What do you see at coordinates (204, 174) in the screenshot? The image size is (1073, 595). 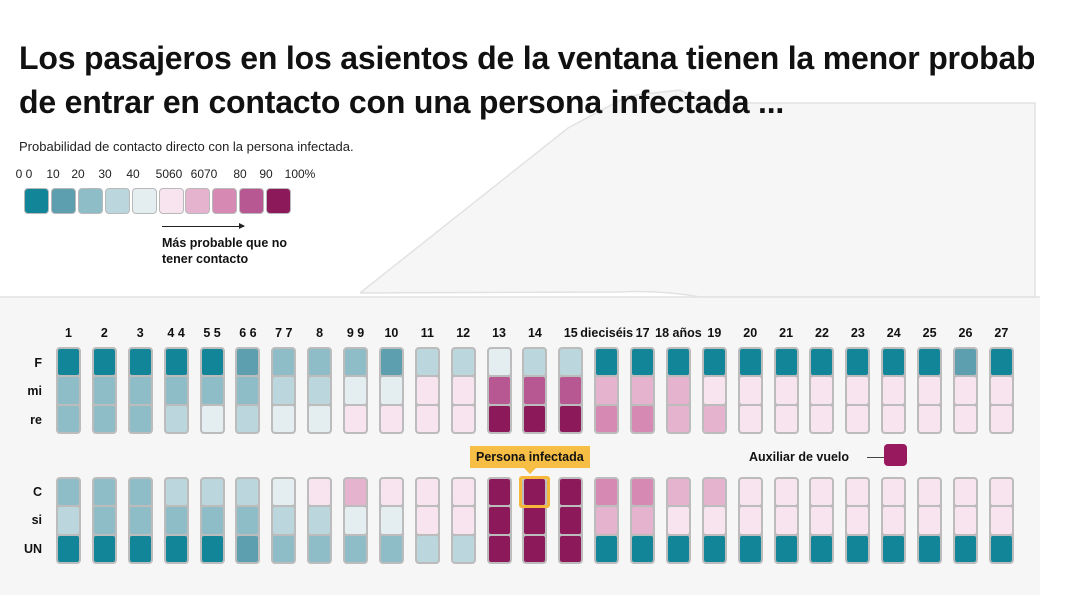 I see `legend-tick: 6070` at bounding box center [204, 174].